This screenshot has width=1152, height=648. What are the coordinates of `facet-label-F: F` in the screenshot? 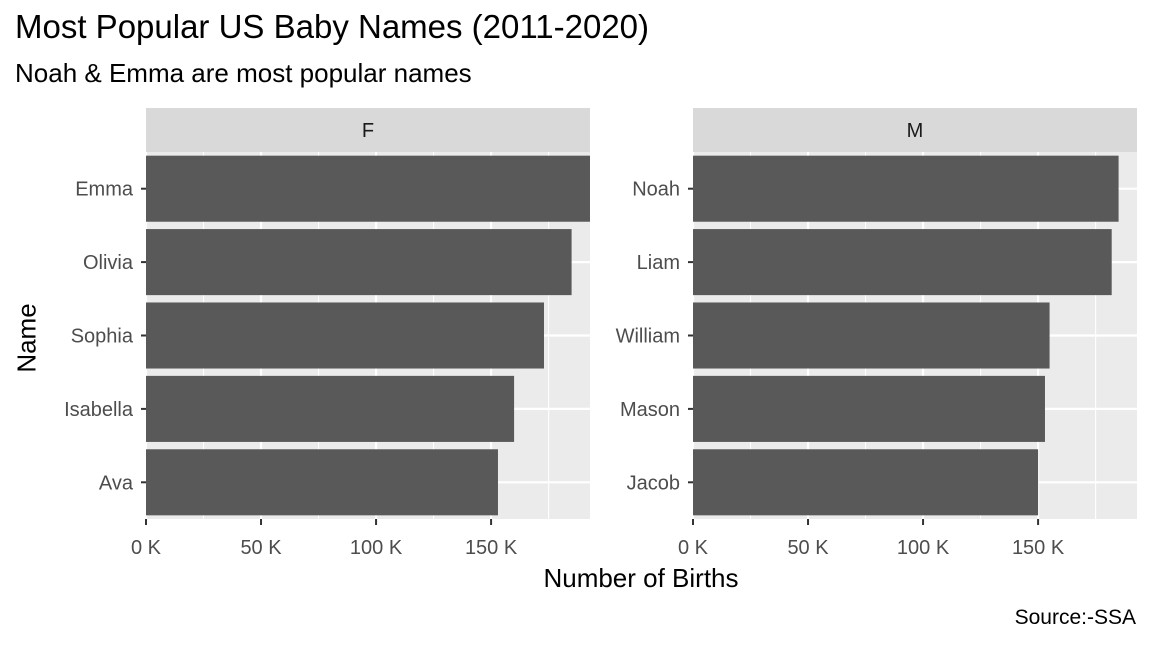 It's located at (368, 131).